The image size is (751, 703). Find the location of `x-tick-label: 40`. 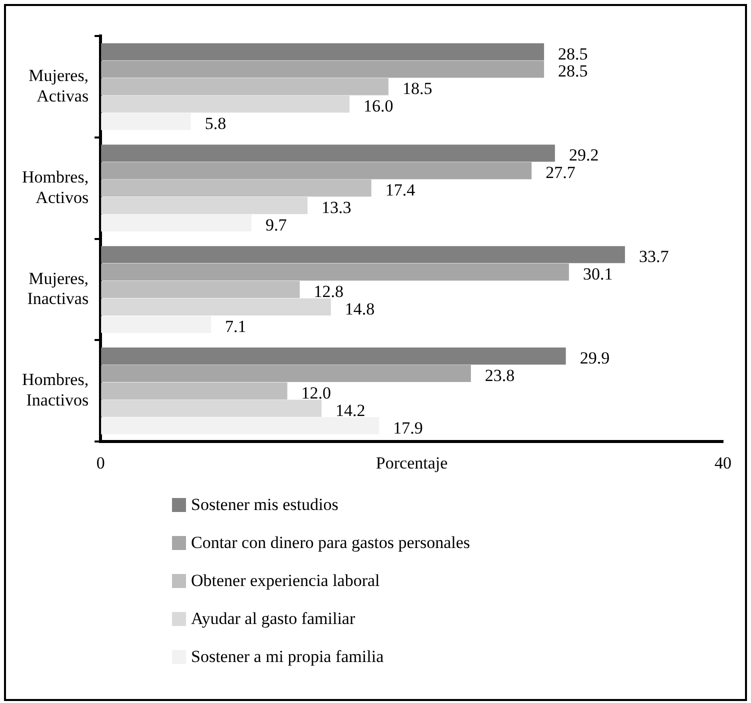

x-tick-label: 40 is located at coordinates (723, 462).